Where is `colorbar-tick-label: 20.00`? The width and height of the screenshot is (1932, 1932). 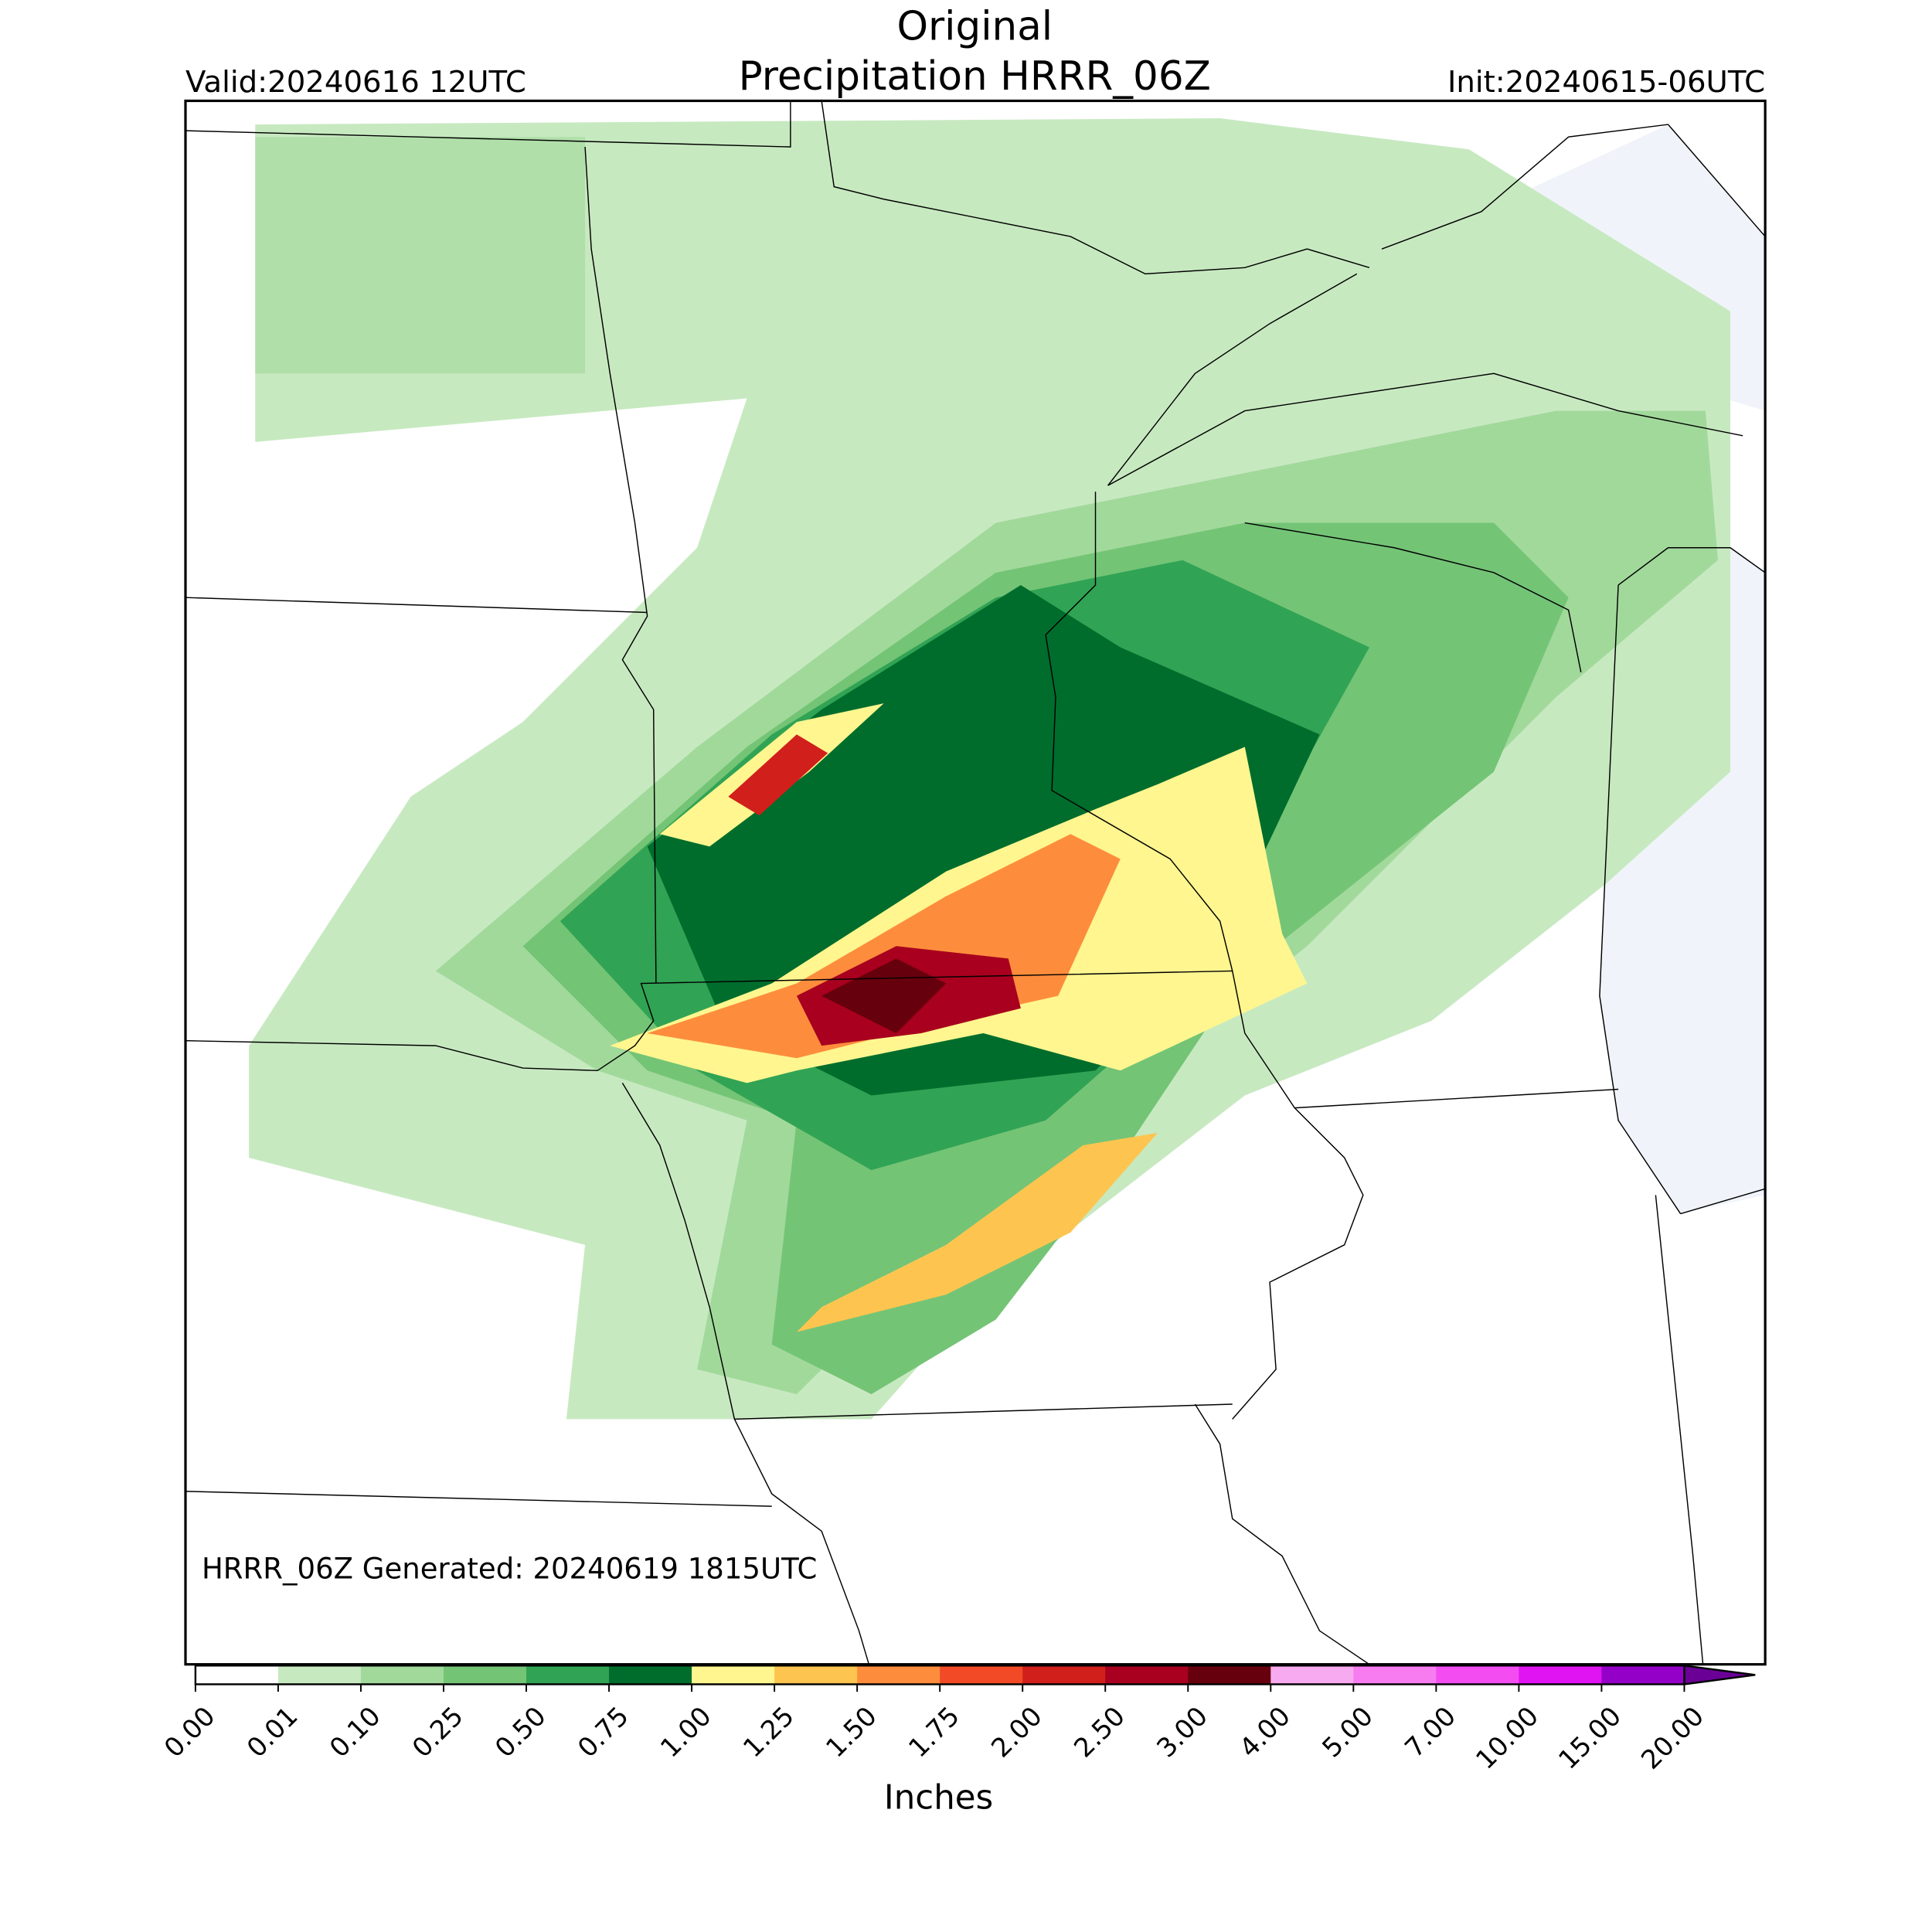
colorbar-tick-label: 20.00 is located at coordinates (1672, 1738).